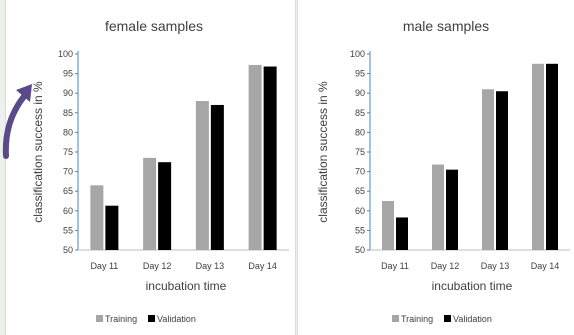 The width and height of the screenshot is (574, 335). I want to click on curved-arrow-icon, so click(17, 121).